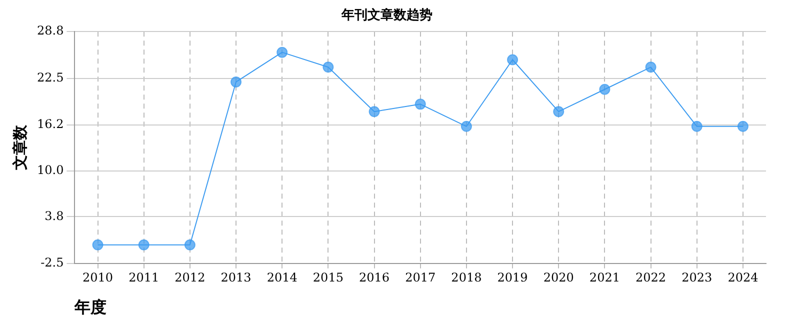  Describe the element at coordinates (558, 277) in the screenshot. I see `x-tick-label: 2020` at that location.